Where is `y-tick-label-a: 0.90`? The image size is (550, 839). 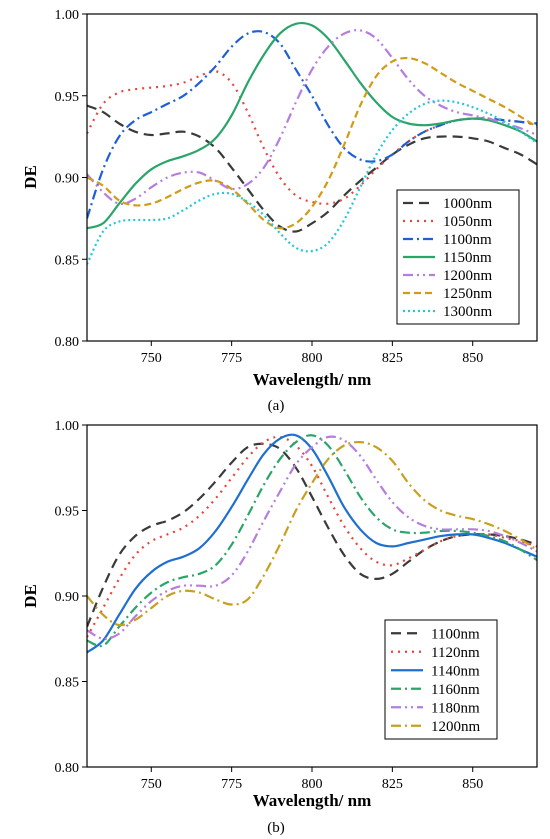 y-tick-label-a: 0.90 is located at coordinates (67, 179).